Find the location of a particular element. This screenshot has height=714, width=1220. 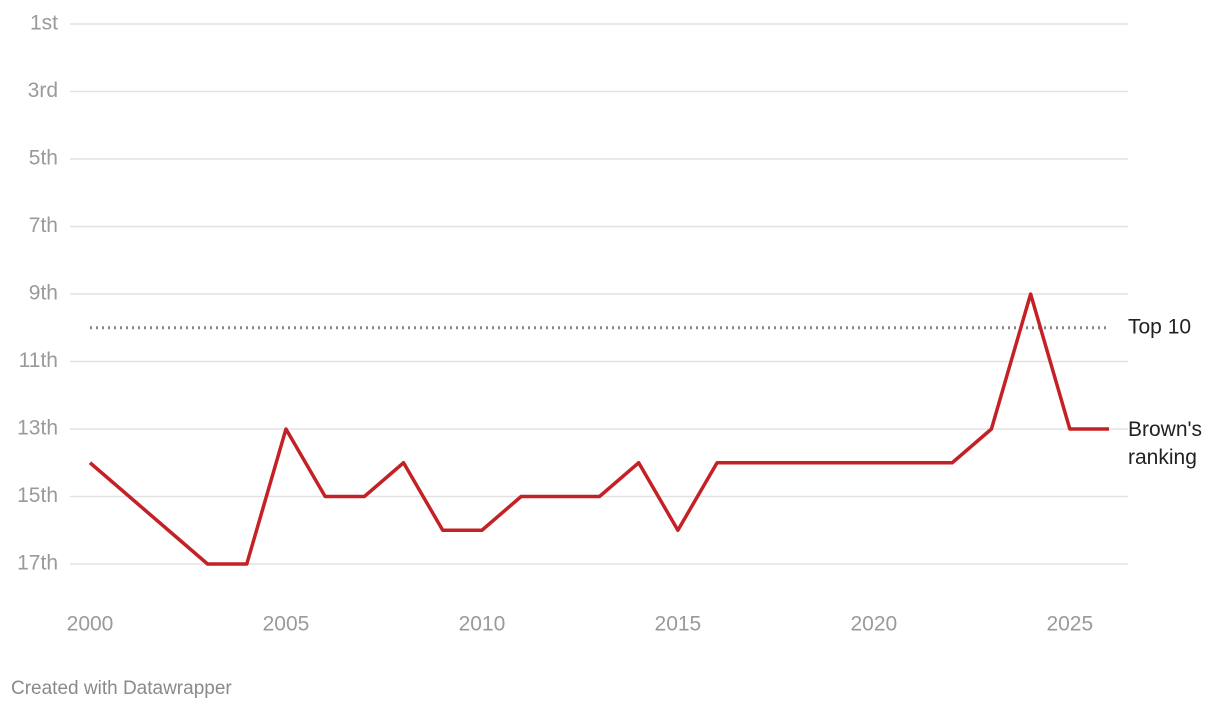

y-tick-label: 11th is located at coordinates (38, 360).